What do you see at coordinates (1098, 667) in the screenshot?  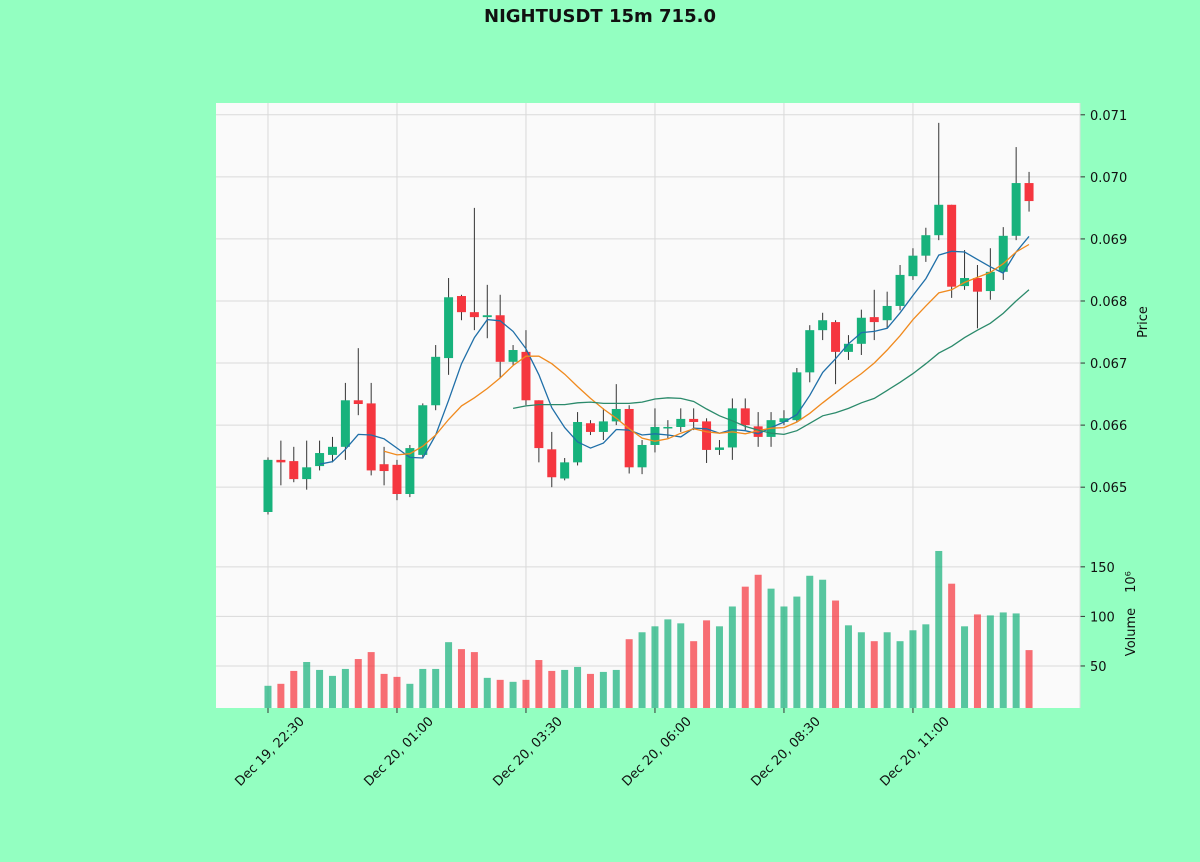 I see `y2-tick-label: 50` at bounding box center [1098, 667].